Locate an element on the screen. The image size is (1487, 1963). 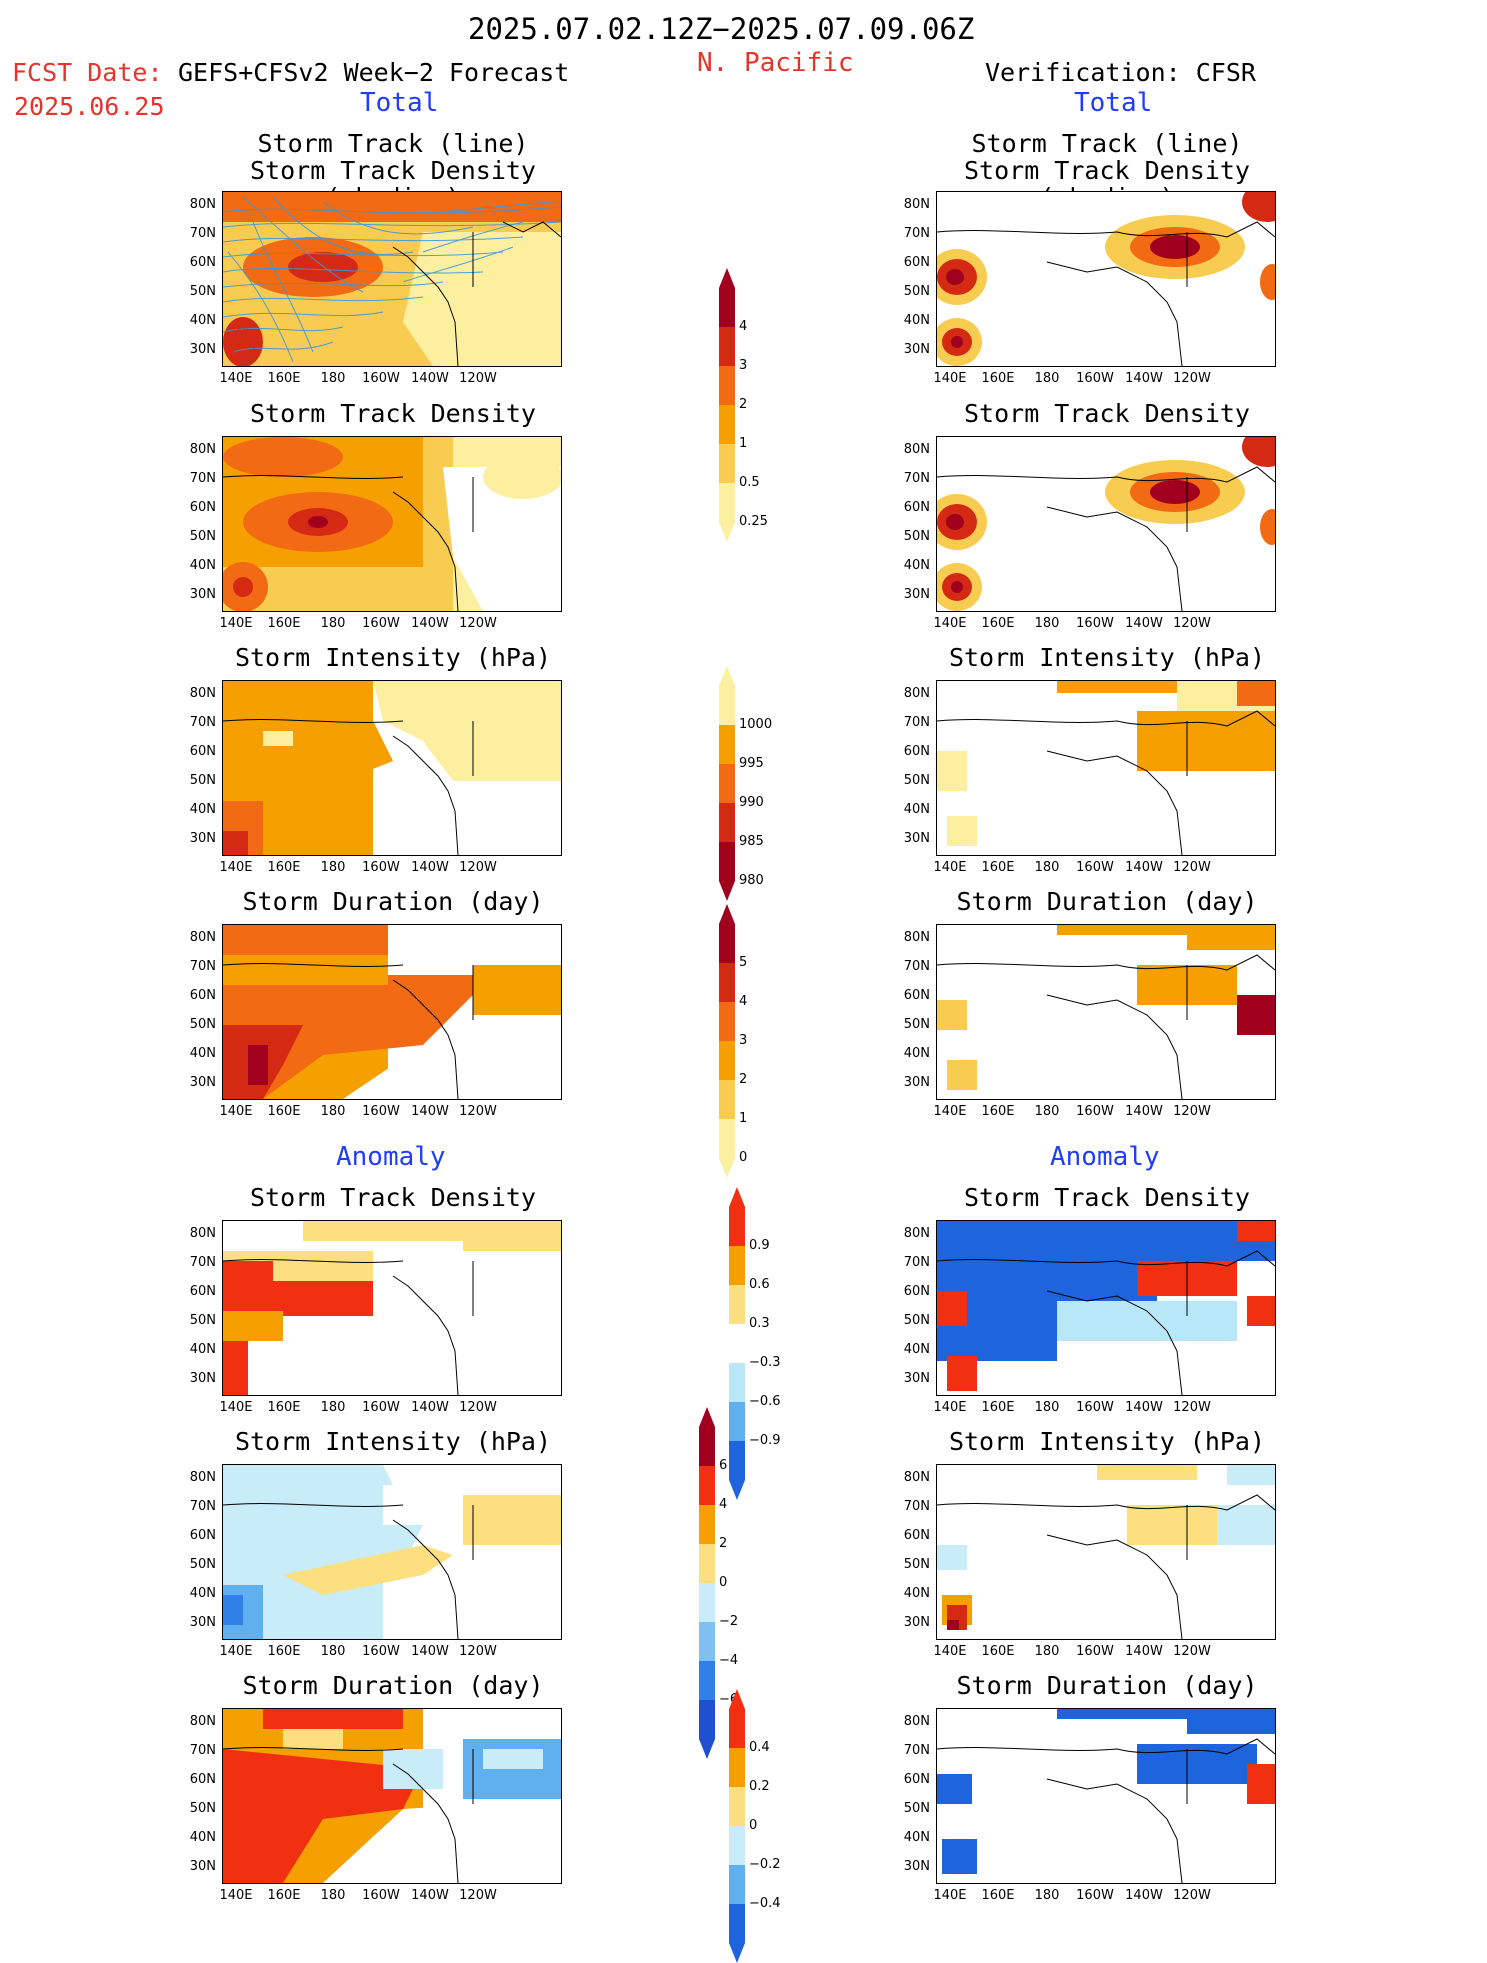
colorbar-label: 1 is located at coordinates (743, 1118).